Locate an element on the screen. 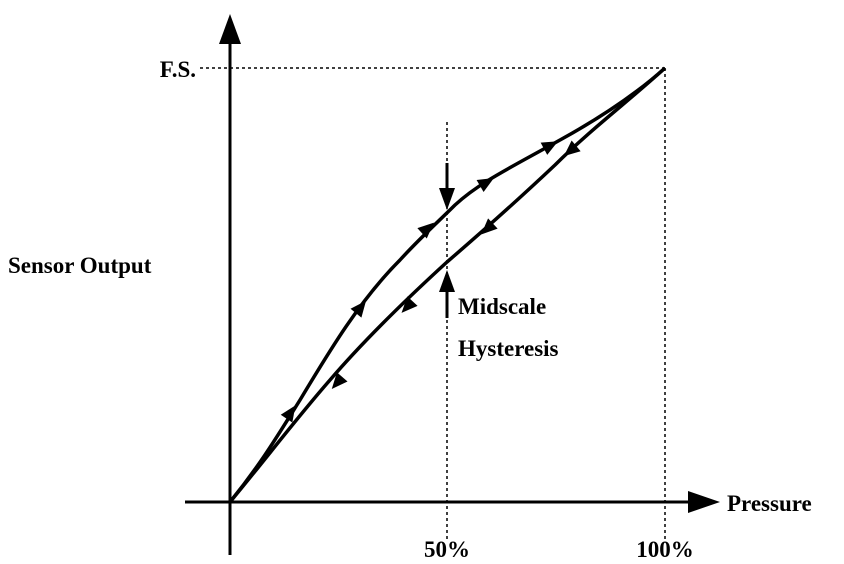 Image resolution: width=844 pixels, height=564 pixels. x-axis-label: Pressure is located at coordinates (769, 503).